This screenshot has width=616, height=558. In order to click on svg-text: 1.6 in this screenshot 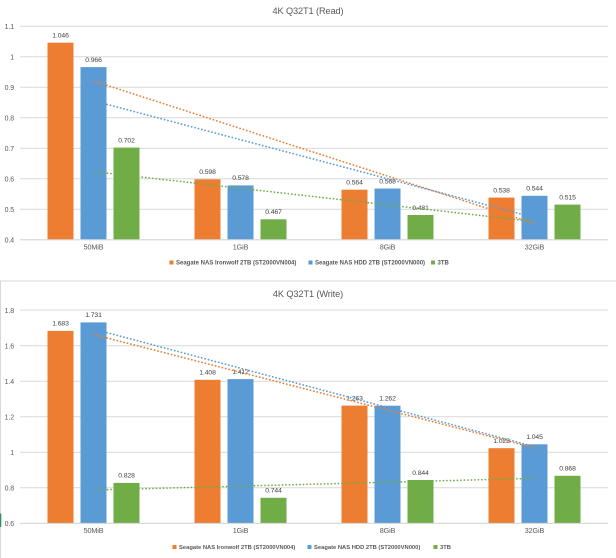, I will do `click(10, 346)`.